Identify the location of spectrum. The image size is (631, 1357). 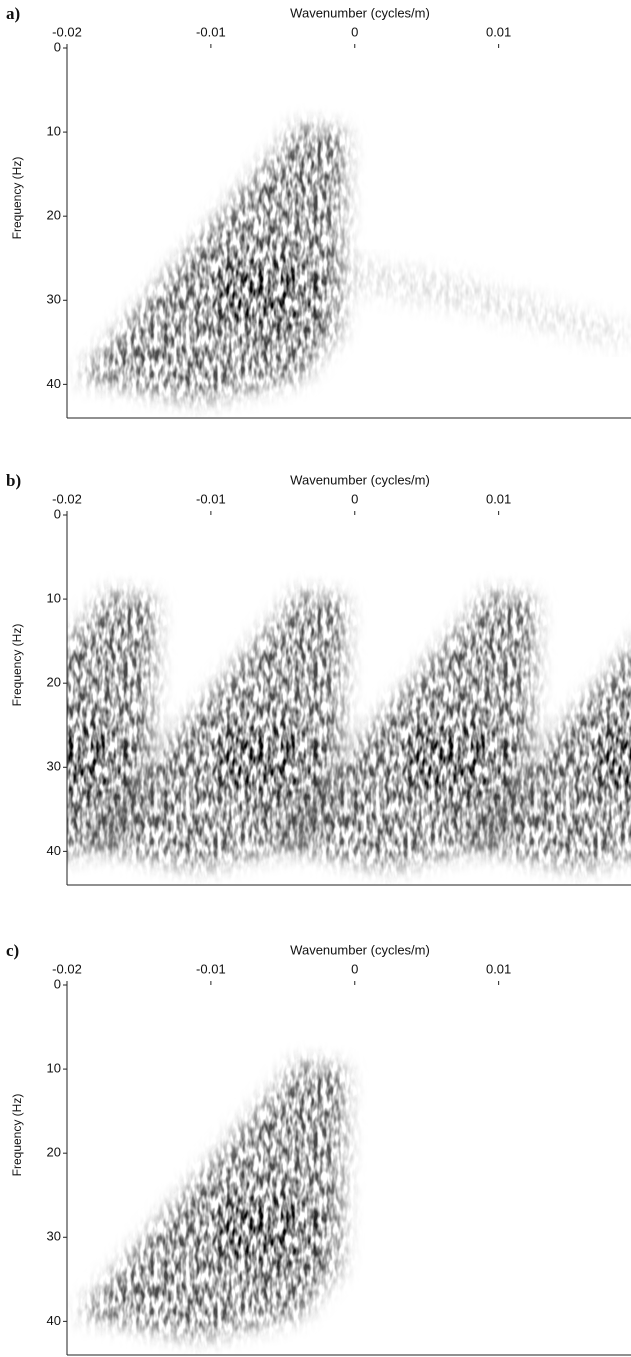
(212, 1200).